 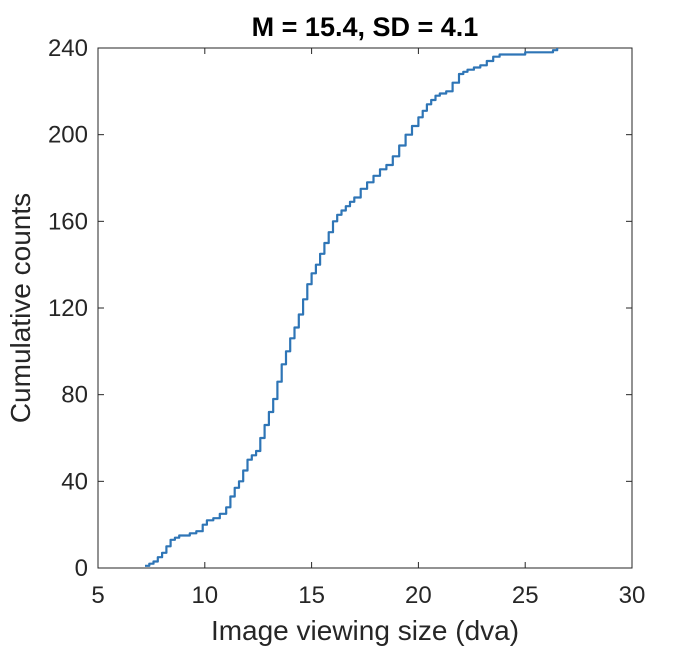 I want to click on y-tick-label: 240, so click(x=68, y=48).